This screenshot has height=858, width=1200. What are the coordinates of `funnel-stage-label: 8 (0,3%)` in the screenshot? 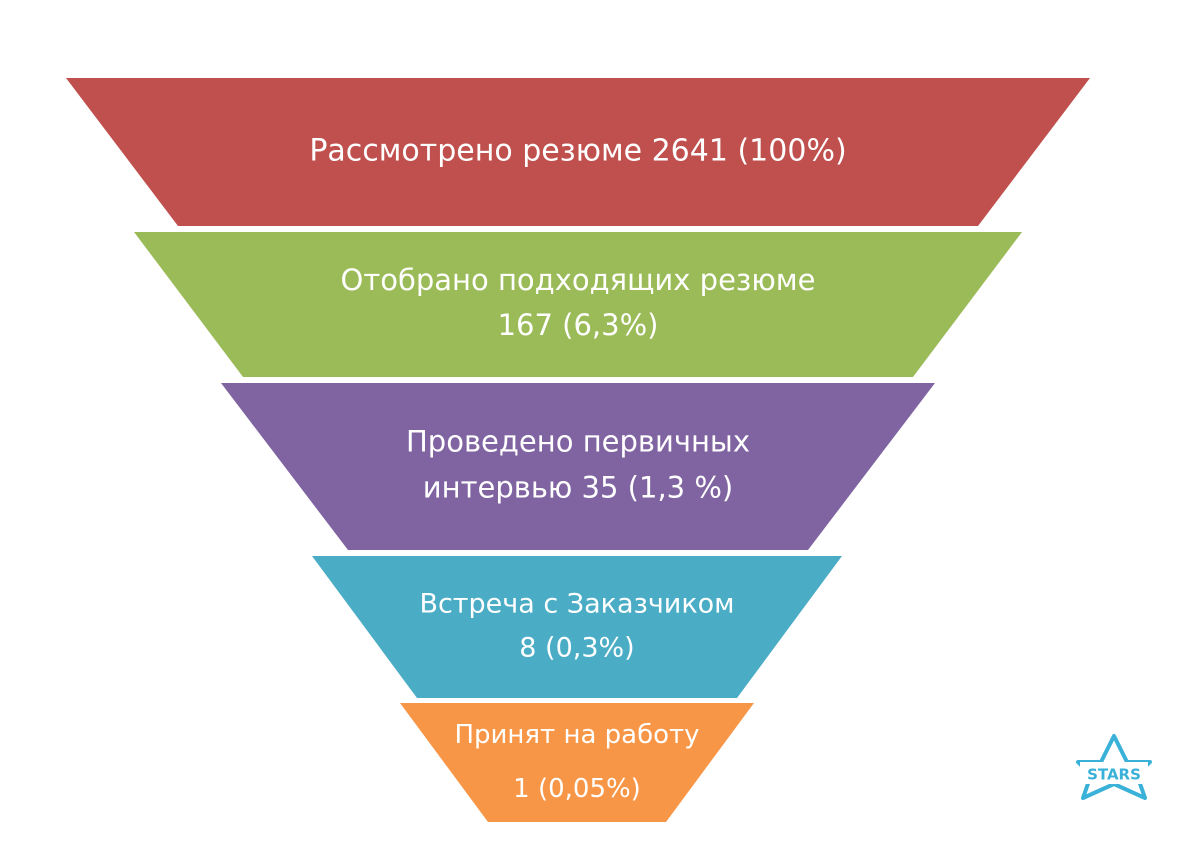 It's located at (576, 648).